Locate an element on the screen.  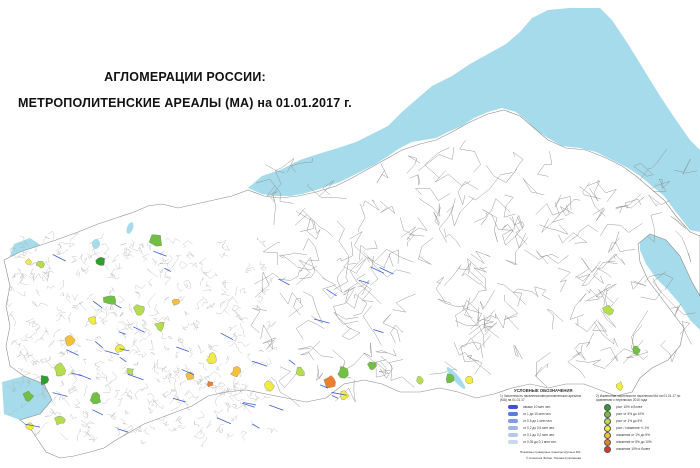
legend-heading: УСЛОВНЫЕ ОБОЗНАЧЕНИЯ is located at coordinates (543, 390).